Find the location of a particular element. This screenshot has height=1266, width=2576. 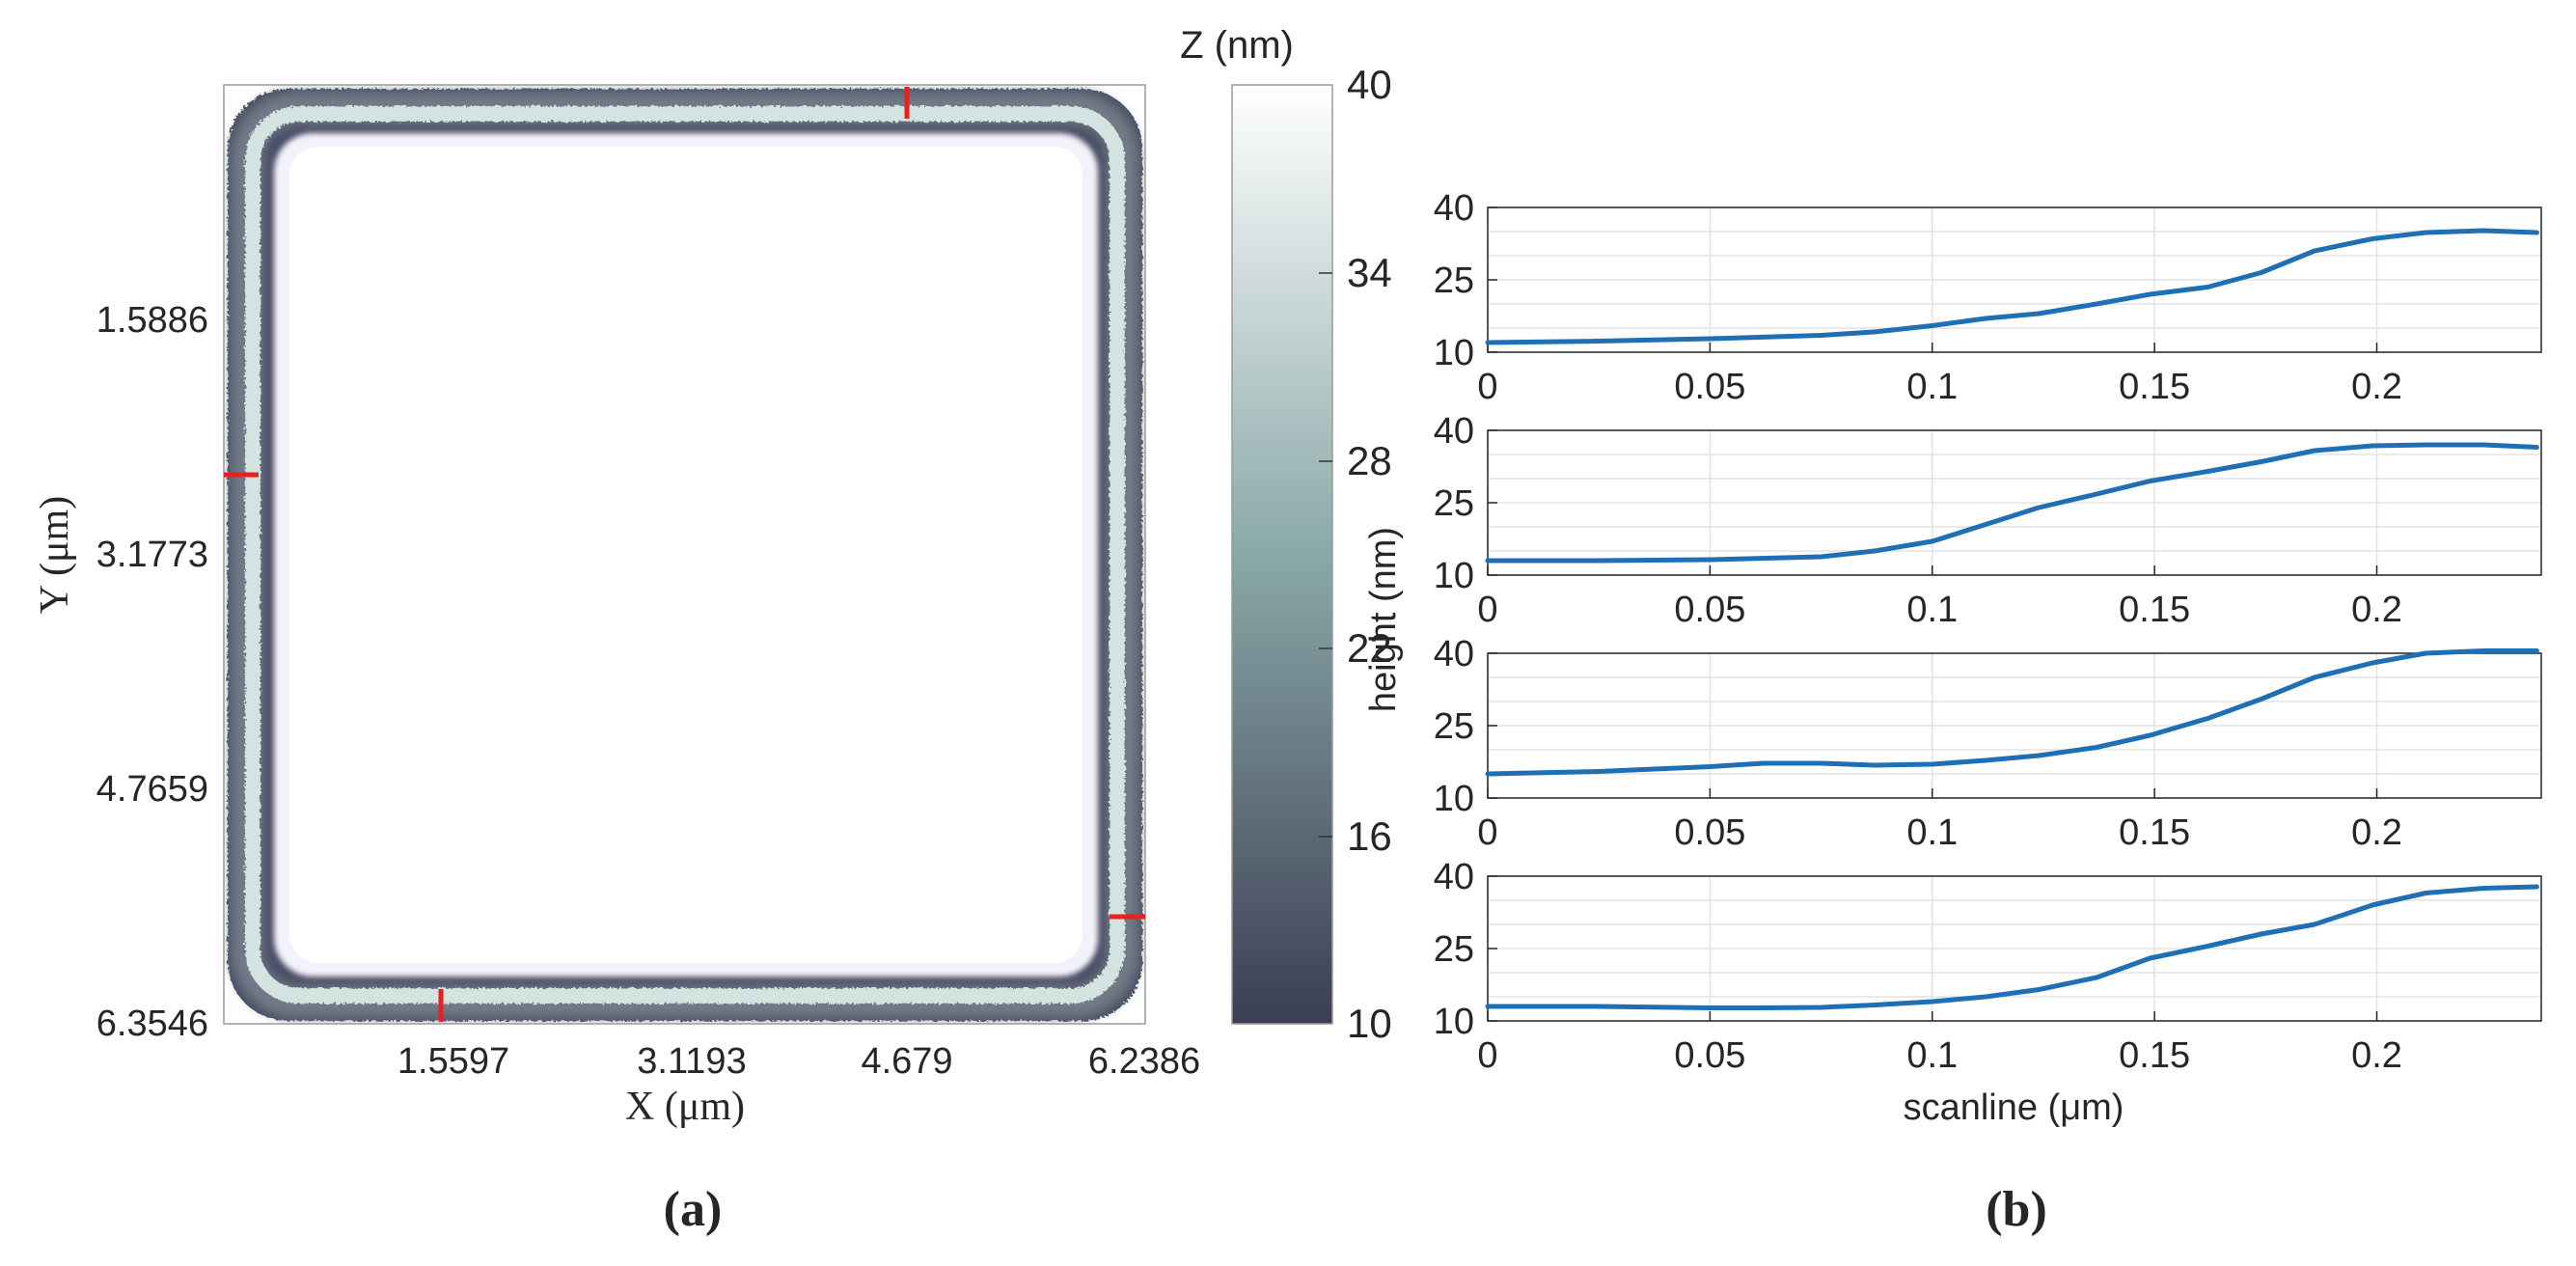

heatmap-y-axis-label: Y (μm) is located at coordinates (55, 555).